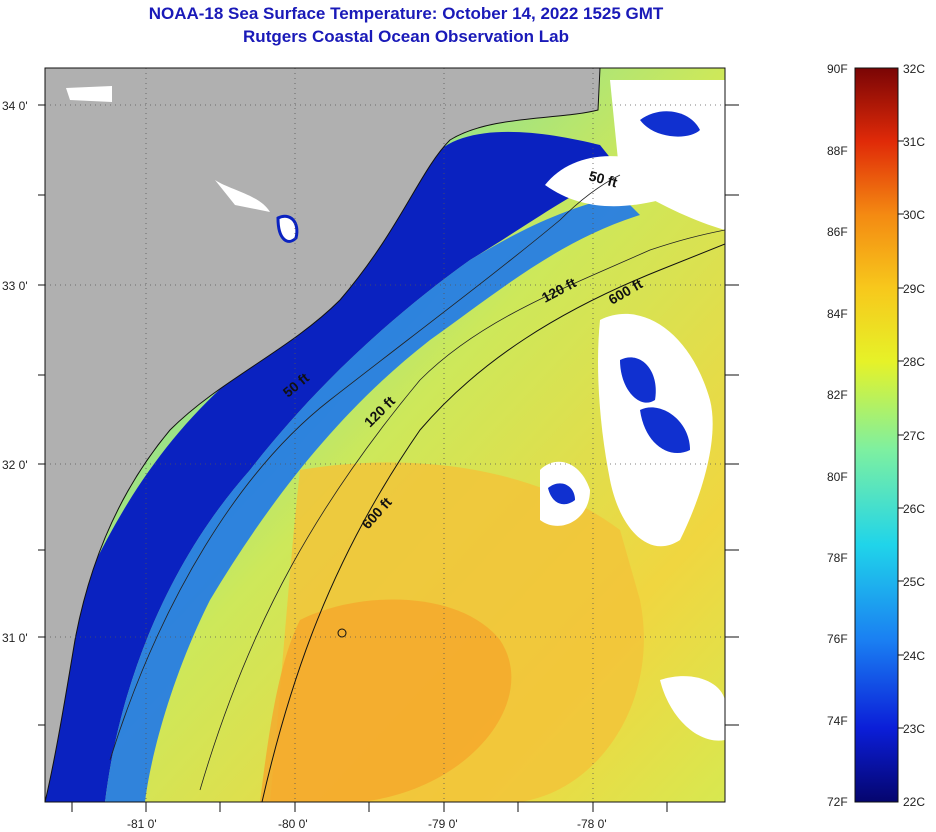  What do you see at coordinates (914, 436) in the screenshot?
I see `colorbar-c-label: 27C` at bounding box center [914, 436].